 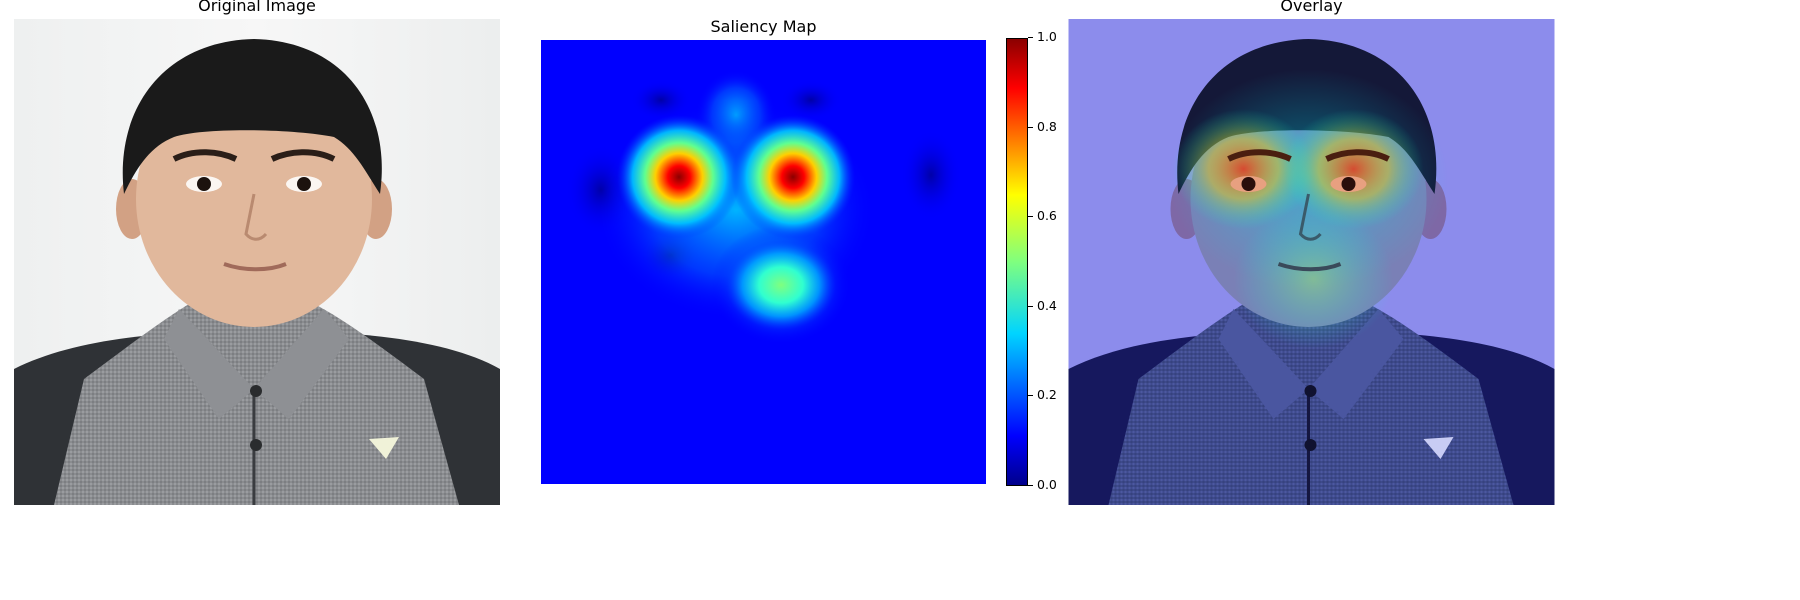 I want to click on colorbar-tick-label: 0.8, so click(x=1047, y=126).